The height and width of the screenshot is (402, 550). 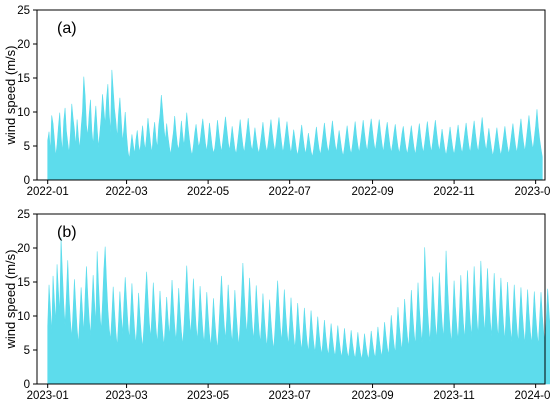 What do you see at coordinates (67, 232) in the screenshot?
I see `panel-label: (b)` at bounding box center [67, 232].